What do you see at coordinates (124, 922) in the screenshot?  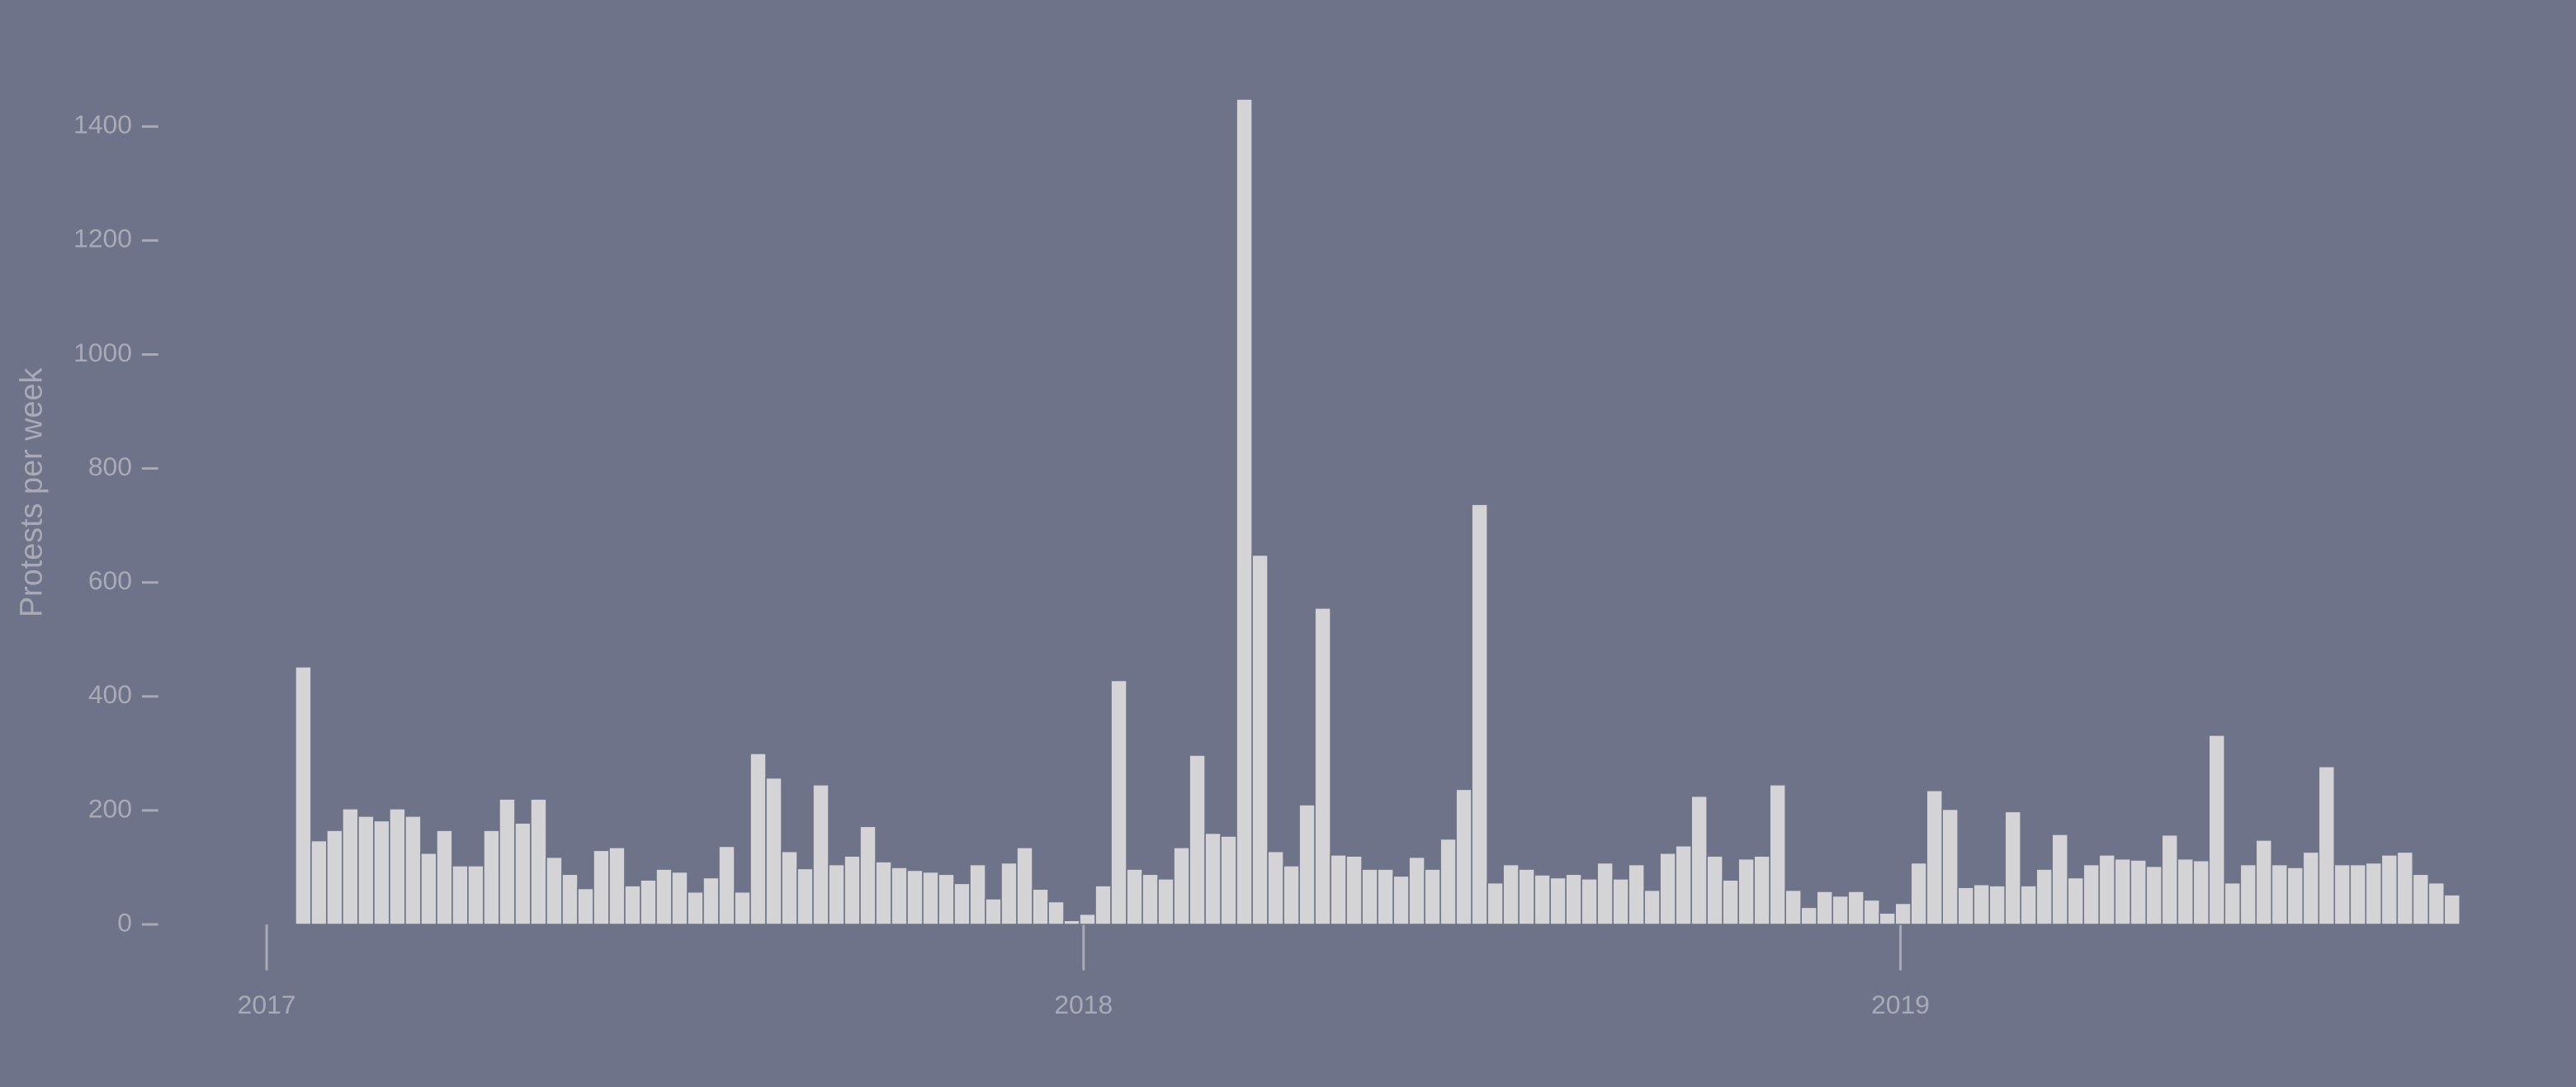 I see `y-tick-label: 0` at bounding box center [124, 922].